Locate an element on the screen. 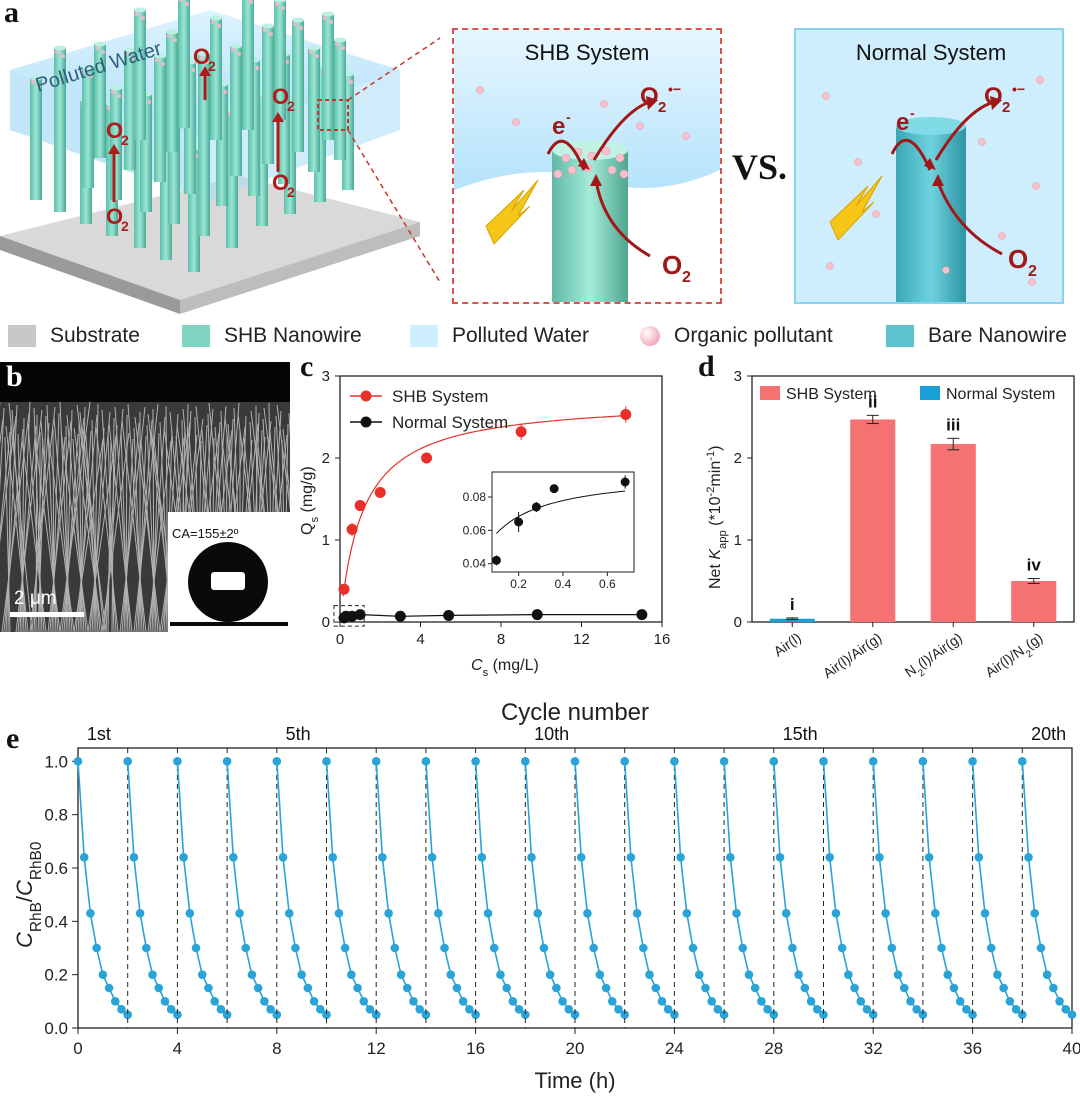 The image size is (1080, 1107). legend-label: Normal System is located at coordinates (1000, 394).